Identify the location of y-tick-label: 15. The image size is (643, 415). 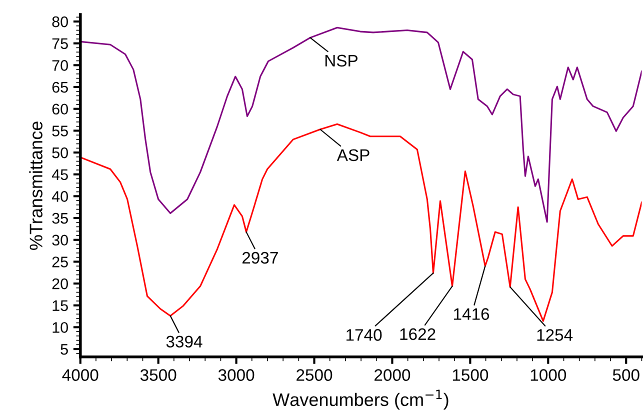
(60, 306).